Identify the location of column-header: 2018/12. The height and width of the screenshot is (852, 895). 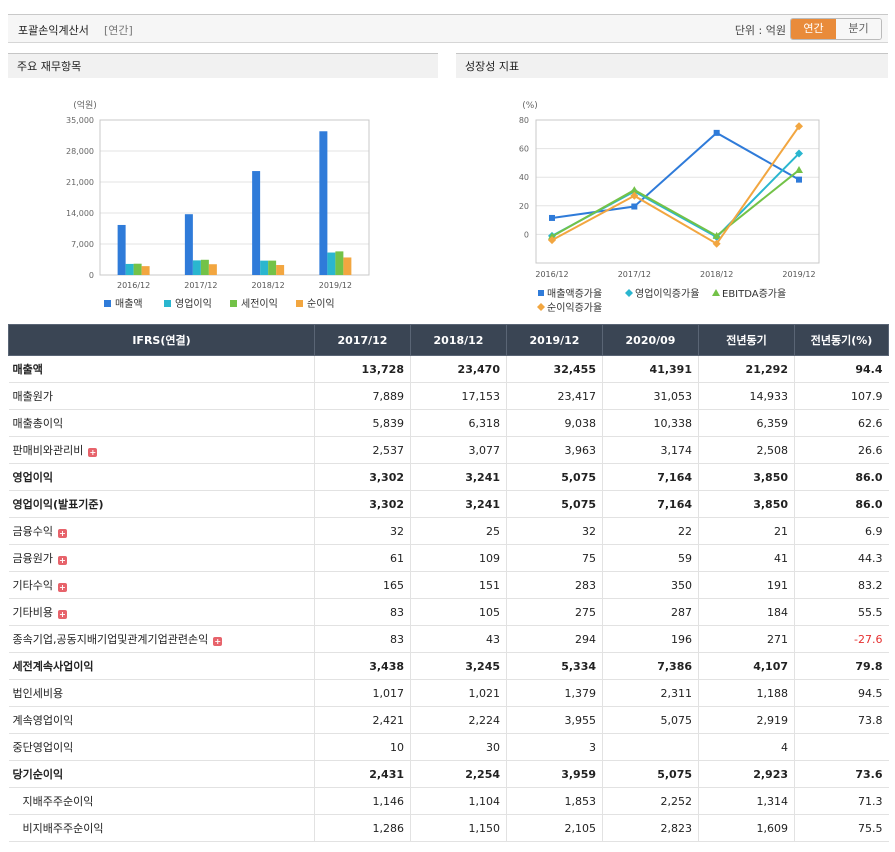
(458, 340).